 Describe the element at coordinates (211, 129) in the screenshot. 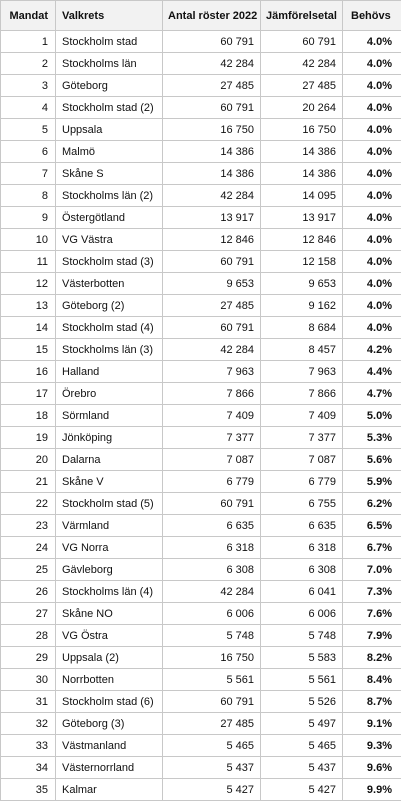

I see `cell-antal-roster: 16 750` at that location.